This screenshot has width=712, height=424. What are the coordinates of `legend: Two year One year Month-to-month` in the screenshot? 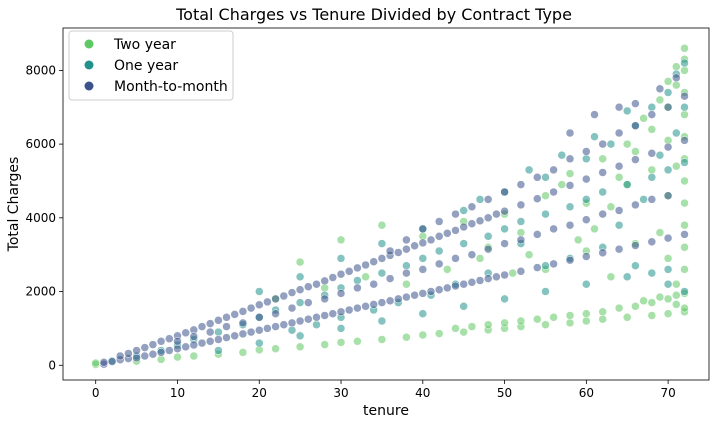 It's located at (151, 65).